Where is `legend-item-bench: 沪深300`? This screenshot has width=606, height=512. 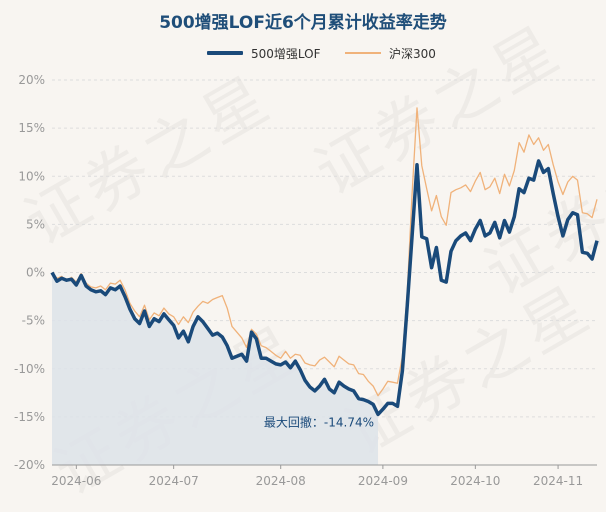 legend-item-bench: 沪深300 is located at coordinates (390, 53).